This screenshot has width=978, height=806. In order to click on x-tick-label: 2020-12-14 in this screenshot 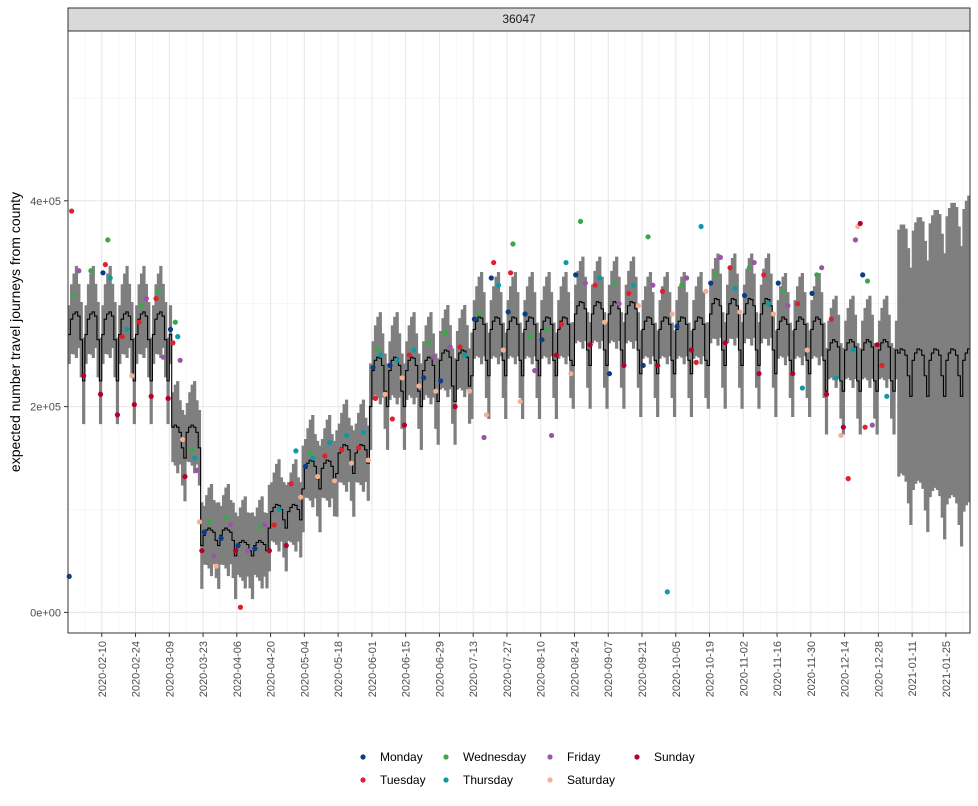, I will do `click(846, 669)`.